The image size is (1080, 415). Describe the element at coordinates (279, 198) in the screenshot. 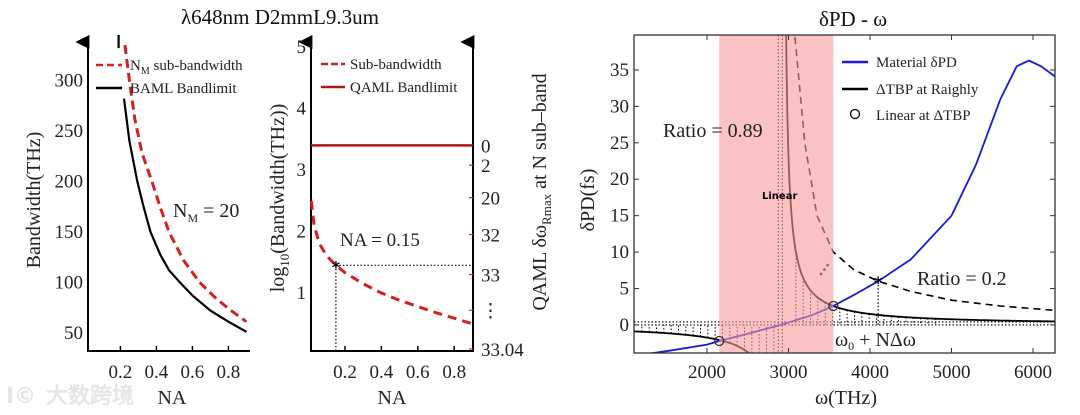

I see `y-axis-label: log10(Bandwidth(THz))` at that location.